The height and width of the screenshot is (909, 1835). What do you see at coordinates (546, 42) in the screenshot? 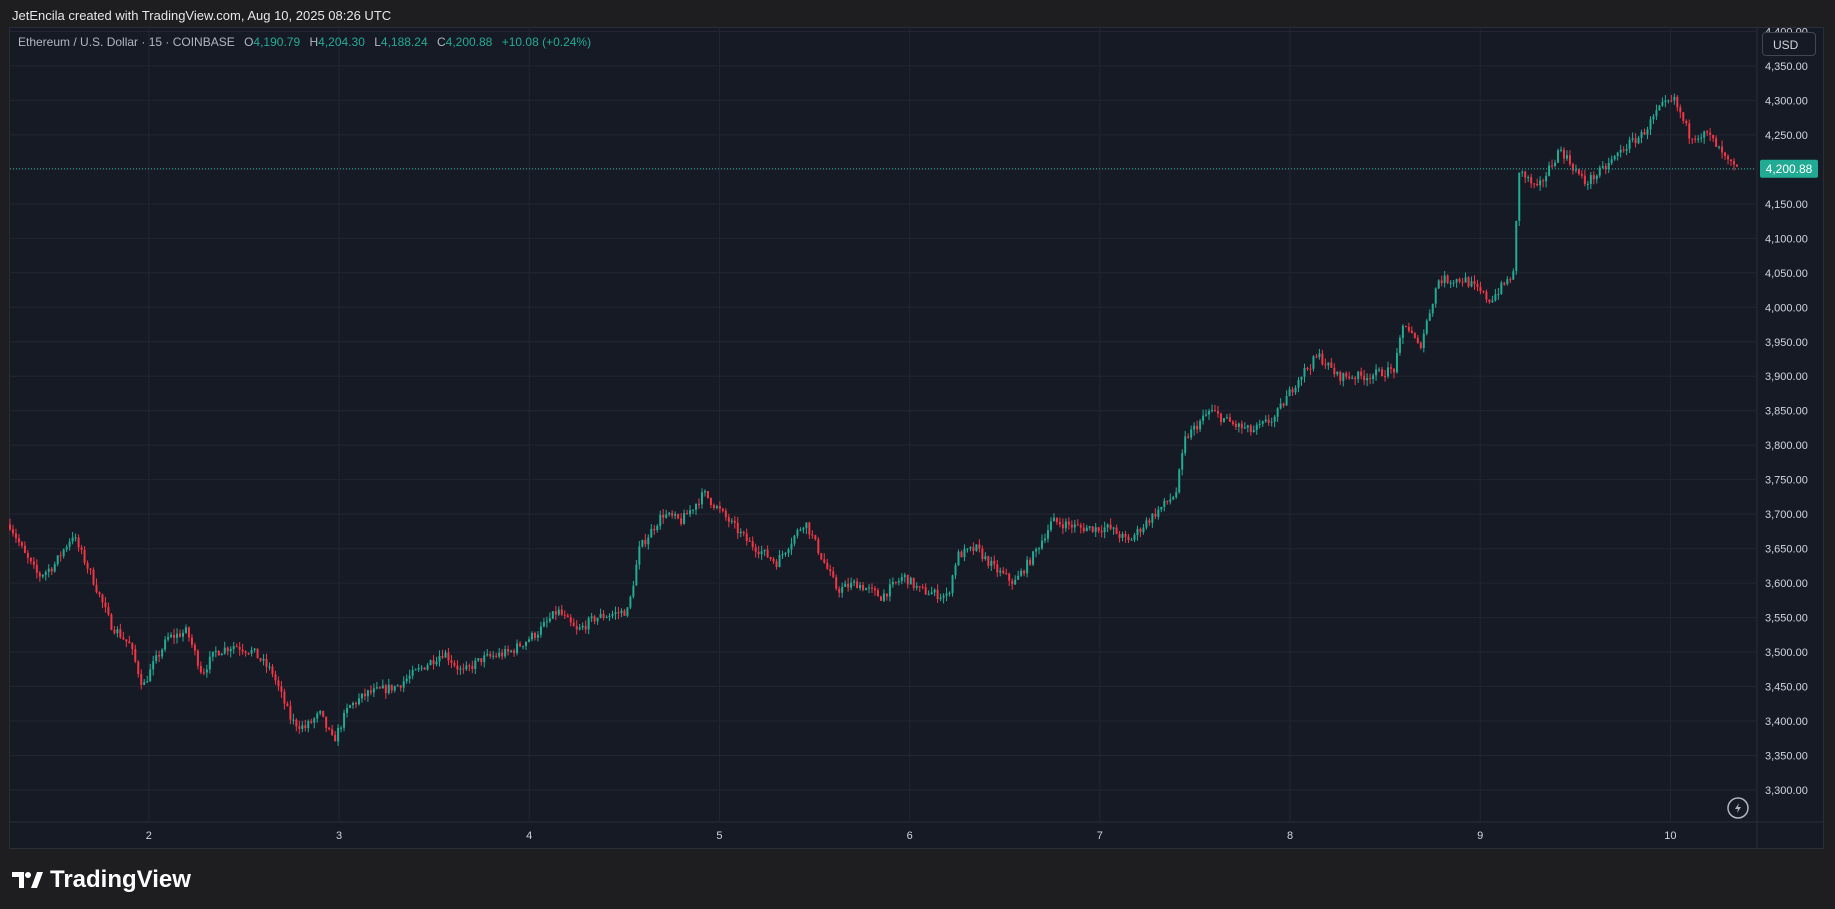
I see `change-value: +10.08 (+0.24%)` at bounding box center [546, 42].